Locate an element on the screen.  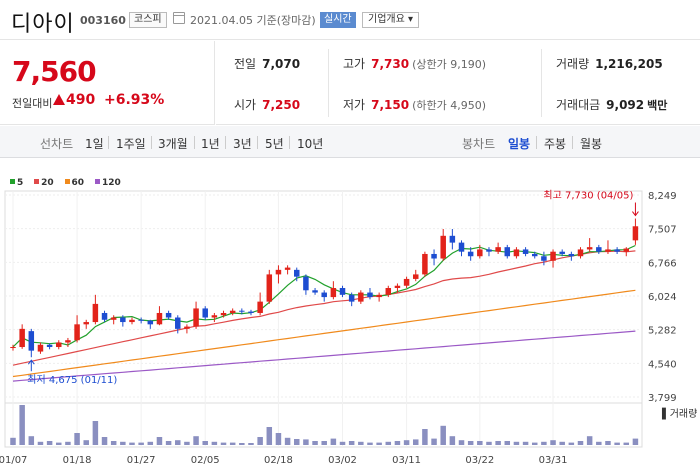
ma120-line is located at coordinates (324, 356).